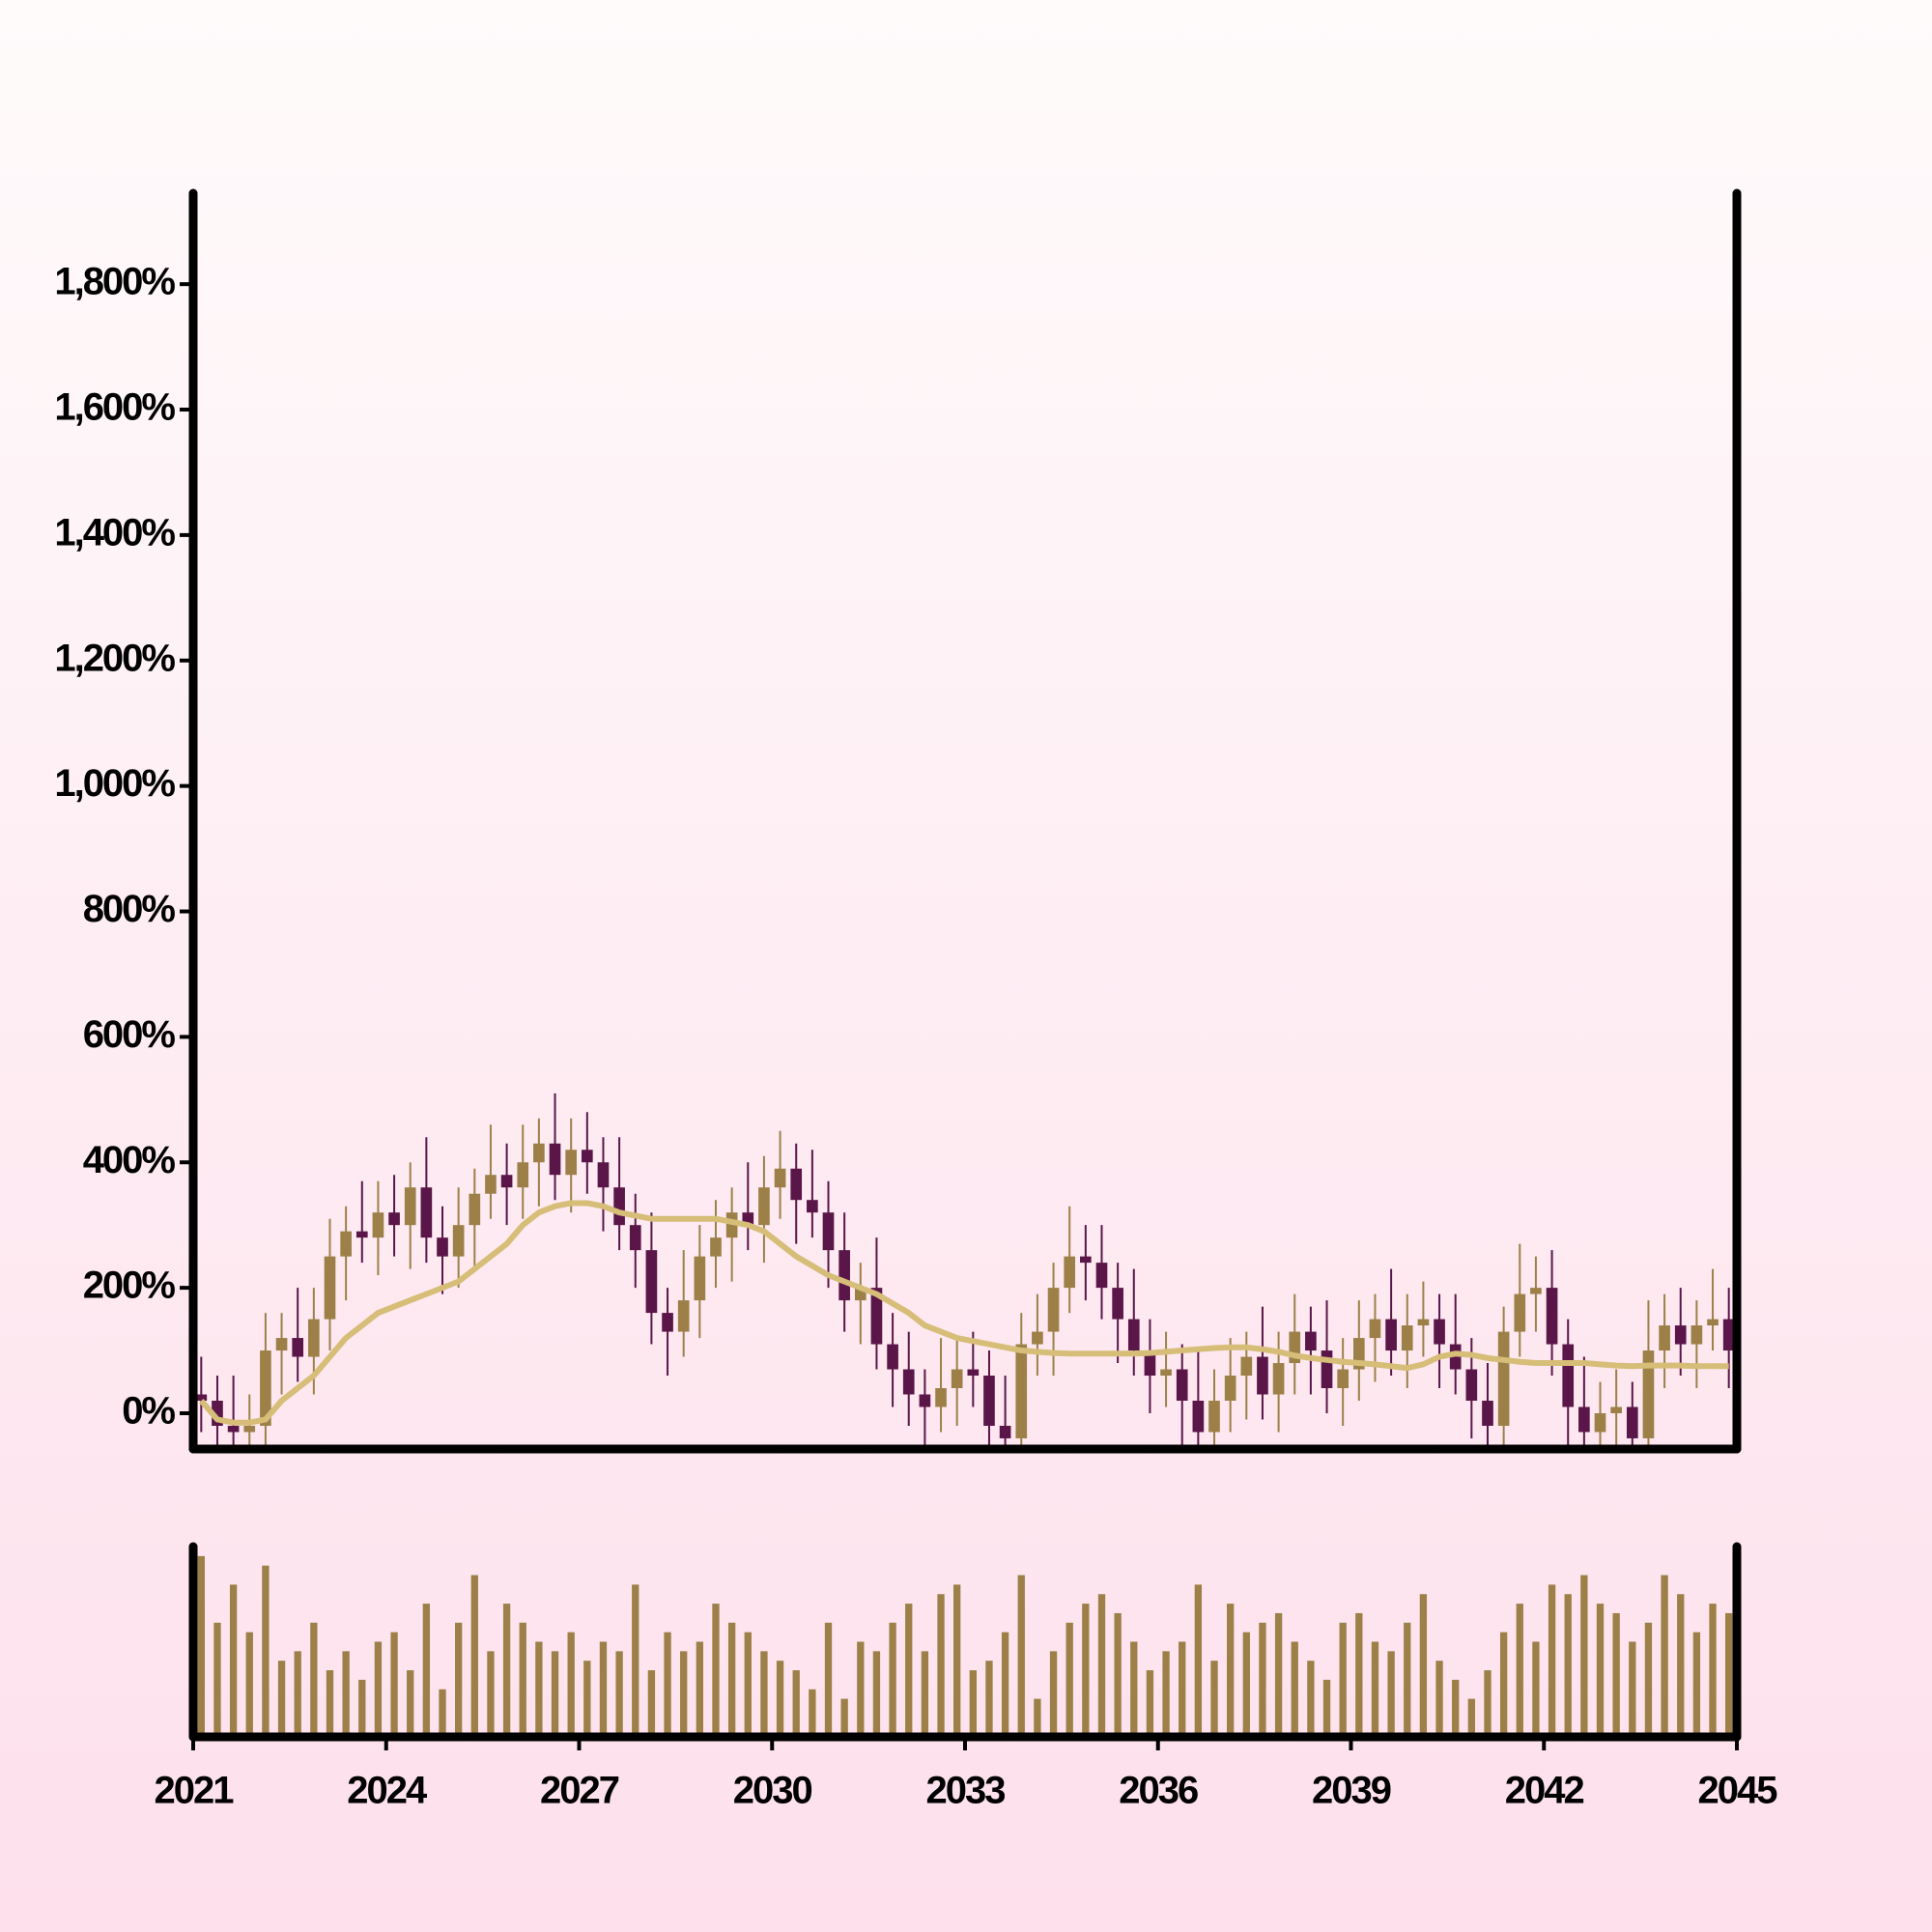 The image size is (1932, 1932). I want to click on x-tick-label: 2042, so click(1544, 1791).